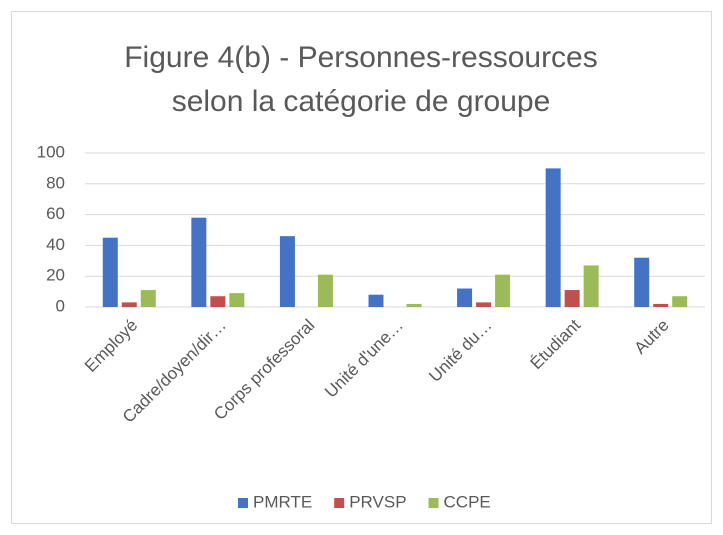  I want to click on y-tick-label: 100, so click(51, 151).